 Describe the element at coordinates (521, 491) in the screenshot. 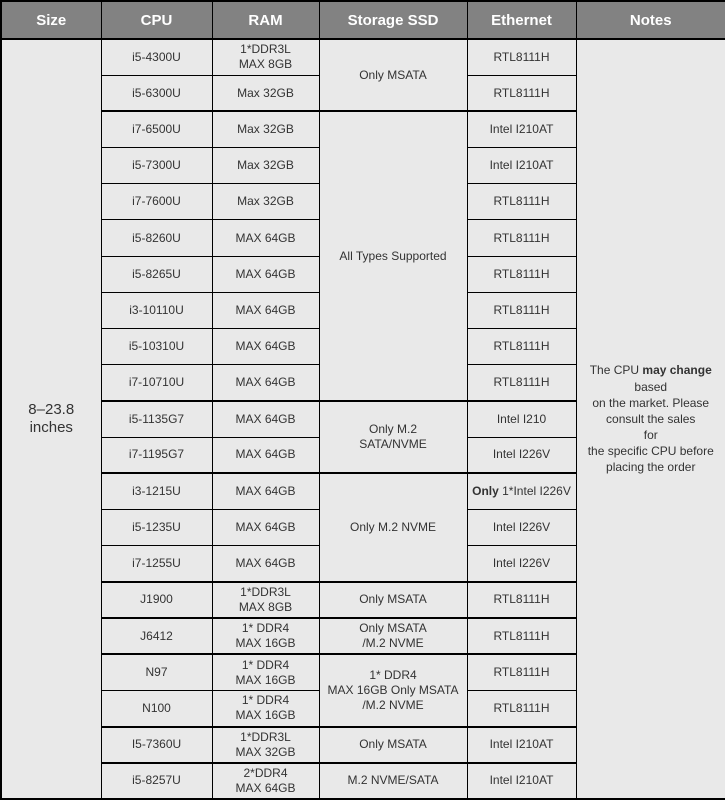

I see `ethernet-cell: Only 1*Intel I226V` at that location.